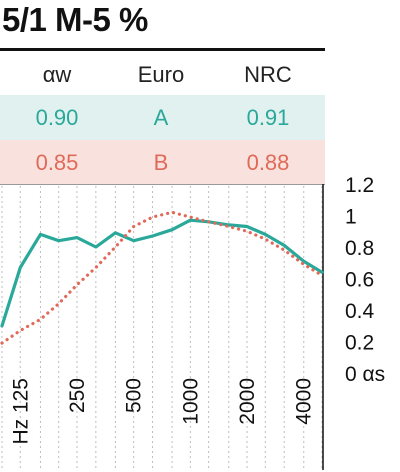 This screenshot has height=472, width=400. I want to click on header-aw: αw, so click(57, 74).